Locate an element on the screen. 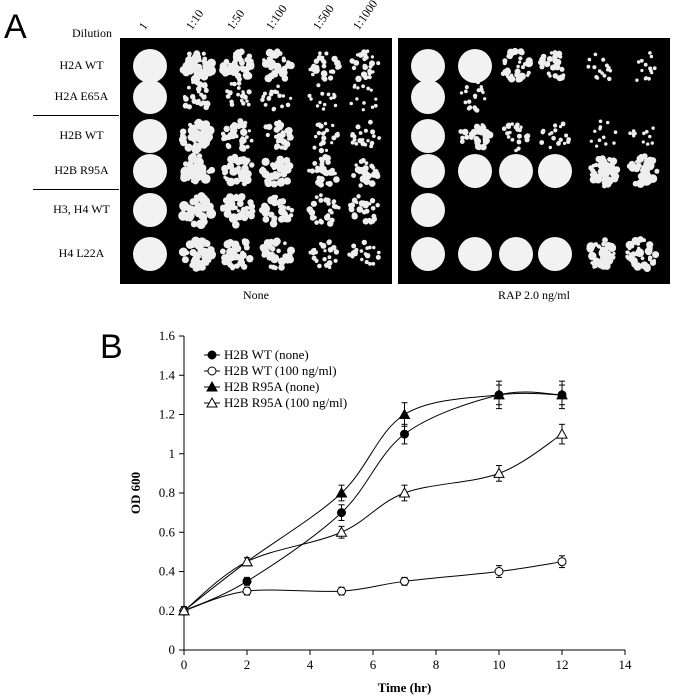  y-tick-label: 1.6 is located at coordinates (167, 335).